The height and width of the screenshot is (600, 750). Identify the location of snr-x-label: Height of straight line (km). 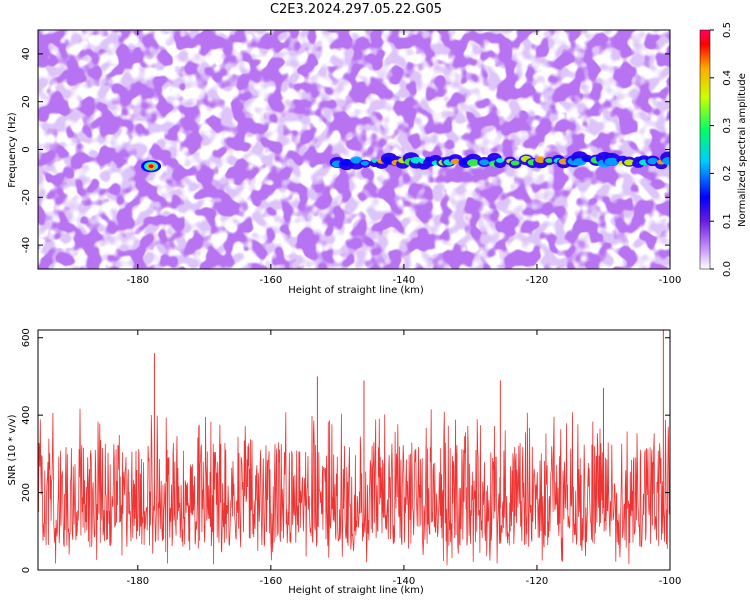
(356, 590).